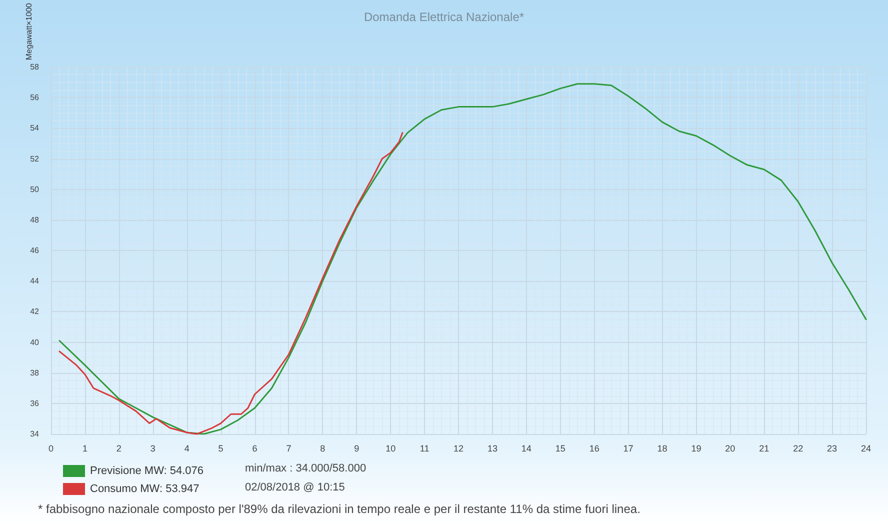 This screenshot has width=888, height=525. I want to click on x-tick-label: 5, so click(221, 449).